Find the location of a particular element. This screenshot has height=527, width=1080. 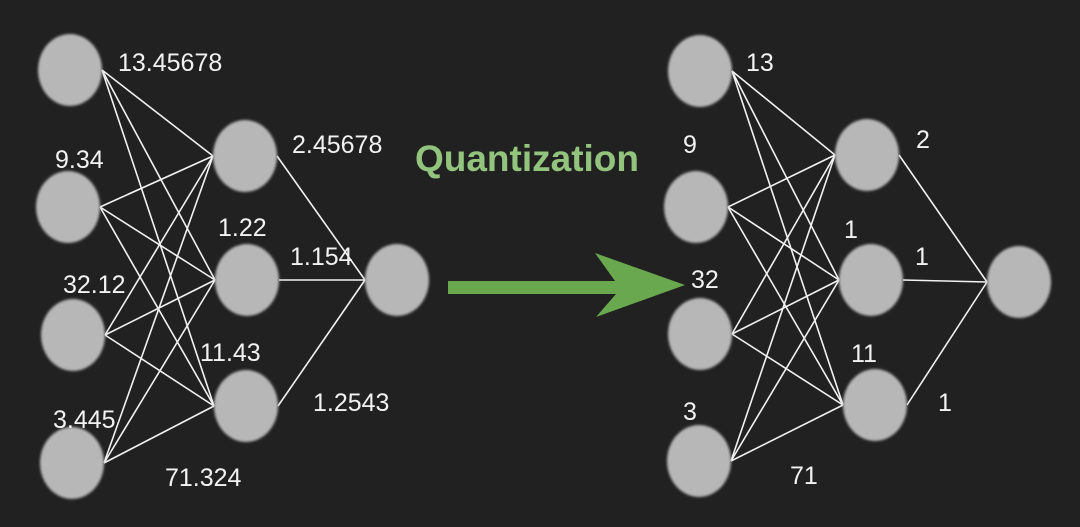

weight-label: 11 is located at coordinates (864, 354).